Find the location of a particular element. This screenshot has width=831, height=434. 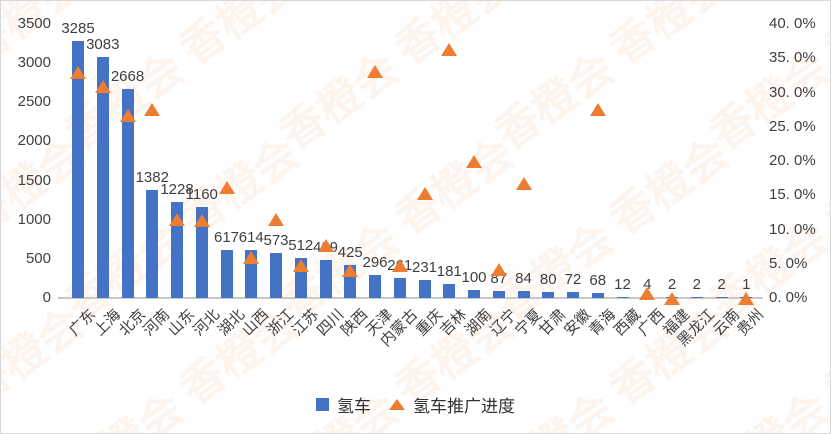

bar-value-label: 617 is located at coordinates (226, 237).